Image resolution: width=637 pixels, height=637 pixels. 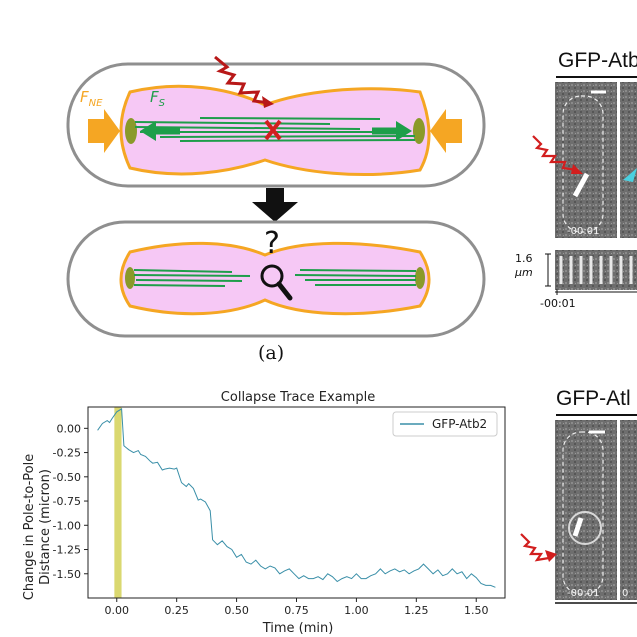 I want to click on microtubule-fragments-right, so click(x=355, y=277).